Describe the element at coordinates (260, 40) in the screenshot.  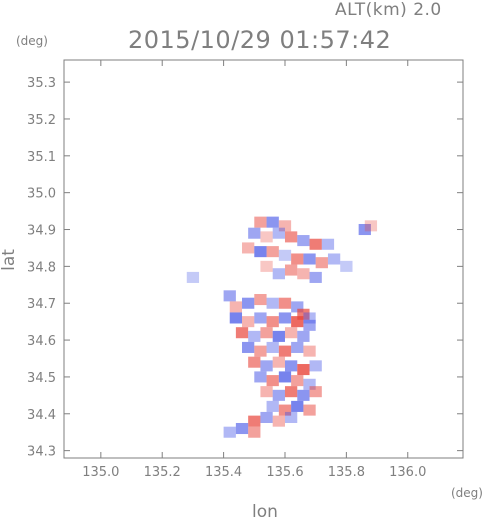
I see `chart-title-timestamp: 2015/10/29 01:57:42` at that location.